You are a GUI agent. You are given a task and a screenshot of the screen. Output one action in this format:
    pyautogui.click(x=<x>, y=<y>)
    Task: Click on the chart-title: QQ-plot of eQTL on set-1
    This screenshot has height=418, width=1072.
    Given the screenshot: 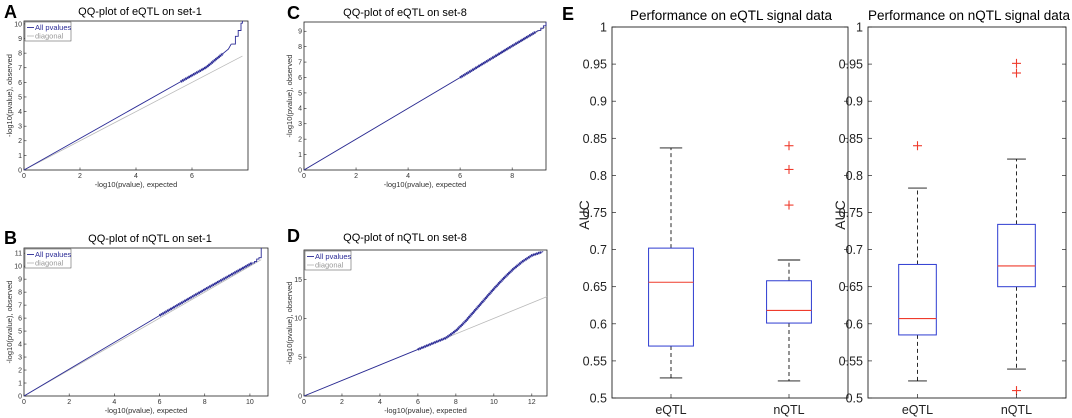 What is the action you would take?
    pyautogui.click(x=140, y=12)
    